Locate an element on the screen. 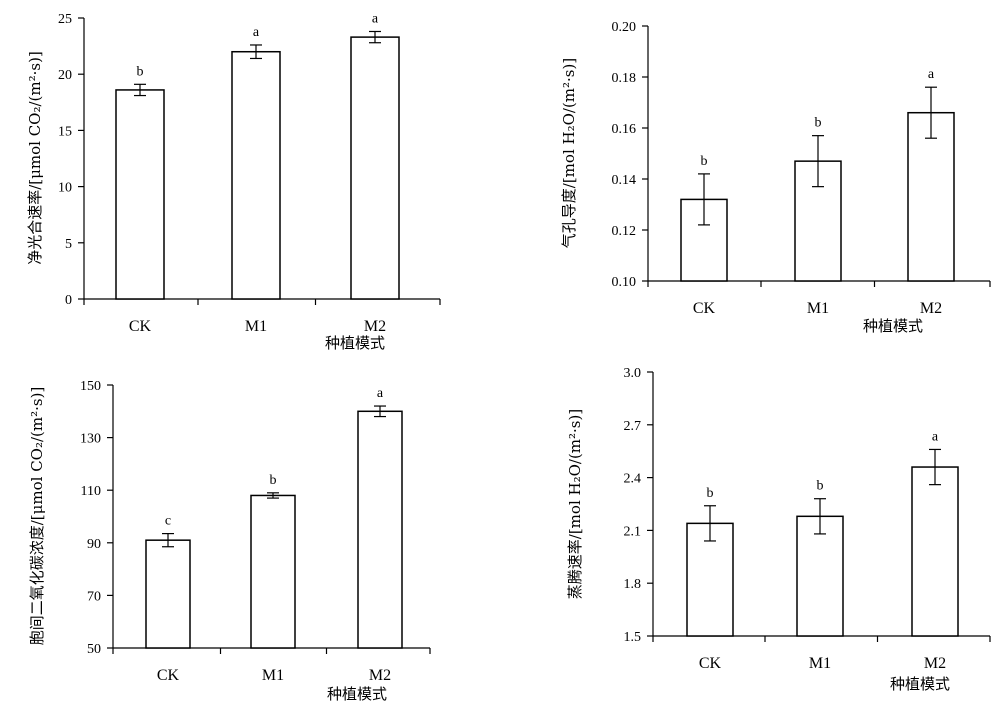 This screenshot has width=1000, height=710. y-axis-title: 蒸腾速率/[mol H₂O/(m²·s)] is located at coordinates (575, 504).